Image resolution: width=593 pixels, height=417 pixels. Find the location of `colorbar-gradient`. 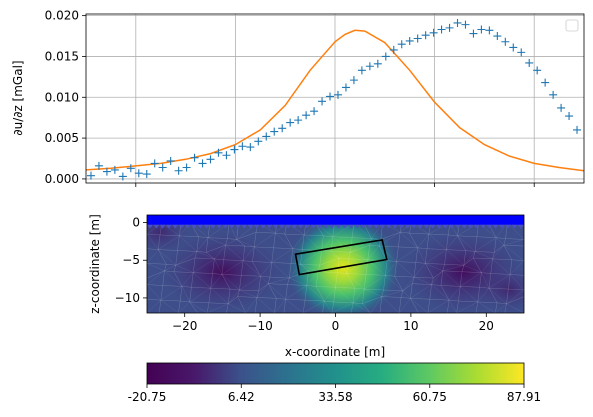

colorbar-gradient is located at coordinates (335, 373).